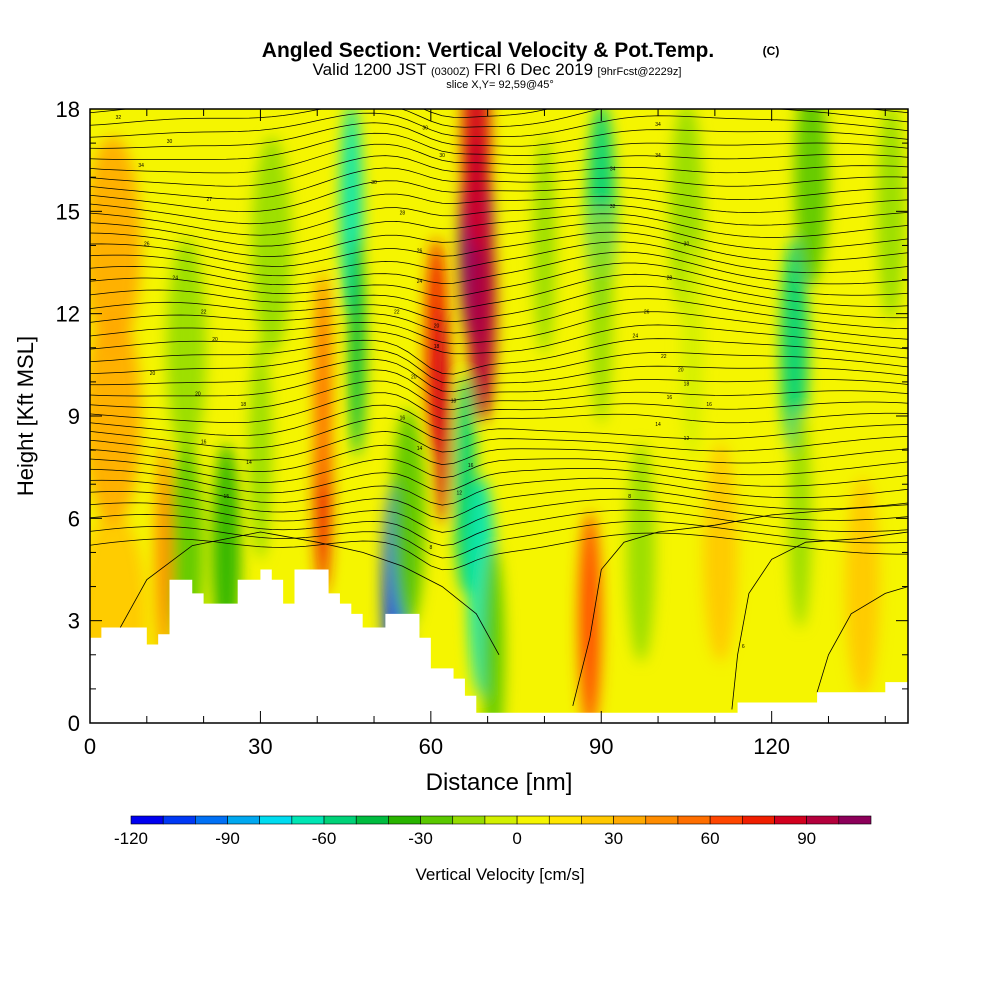  I want to click on theta-label-18: 26, so click(420, 251).